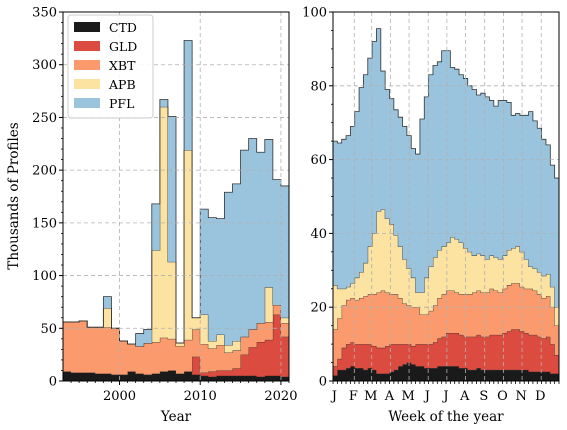 This screenshot has height=430, width=567. I want to click on week-ytick-label: 80, so click(318, 86).